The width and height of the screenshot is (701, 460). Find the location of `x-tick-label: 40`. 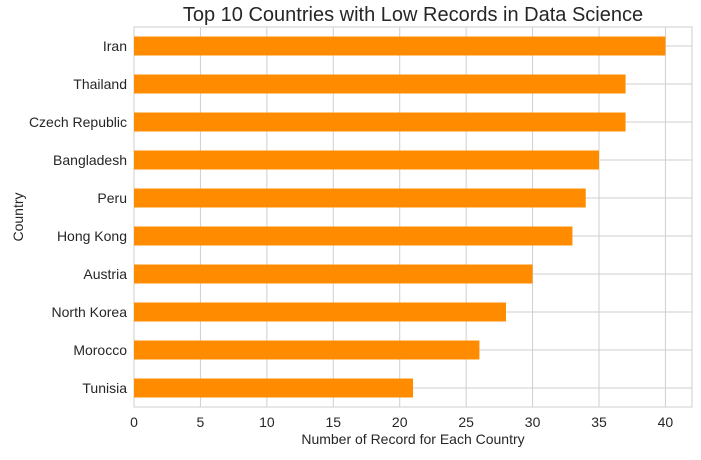

x-tick-label: 40 is located at coordinates (666, 422).